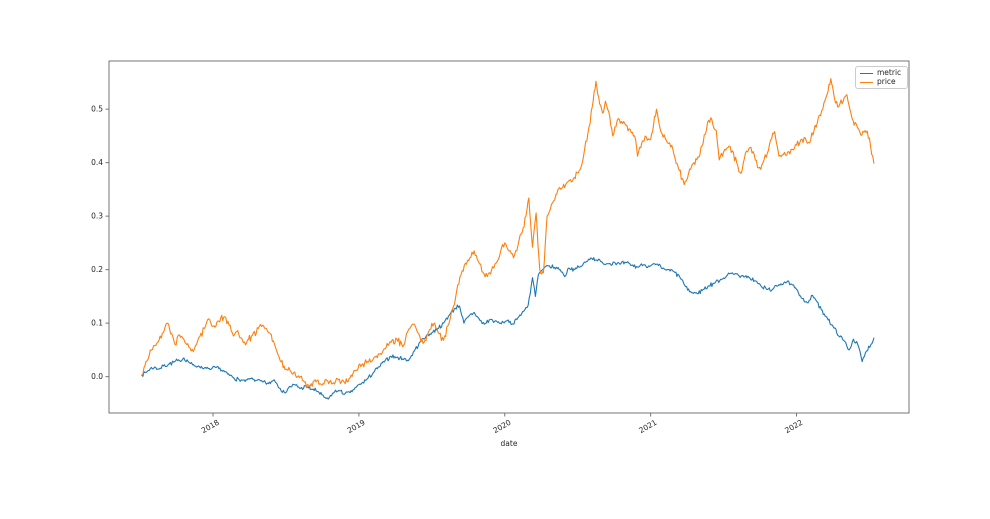 The height and width of the screenshot is (519, 990). I want to click on metric-line-swatch-icon, so click(866, 73).